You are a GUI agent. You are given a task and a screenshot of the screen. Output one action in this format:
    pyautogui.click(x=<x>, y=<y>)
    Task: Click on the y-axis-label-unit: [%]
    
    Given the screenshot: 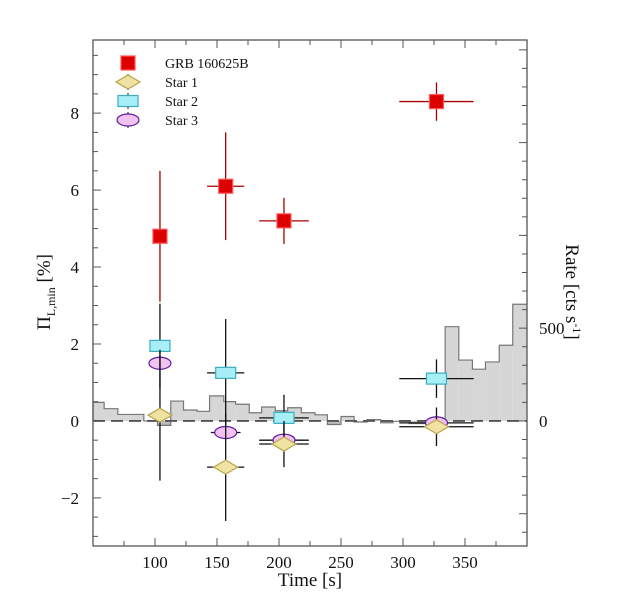 What is the action you would take?
    pyautogui.click(x=44, y=270)
    